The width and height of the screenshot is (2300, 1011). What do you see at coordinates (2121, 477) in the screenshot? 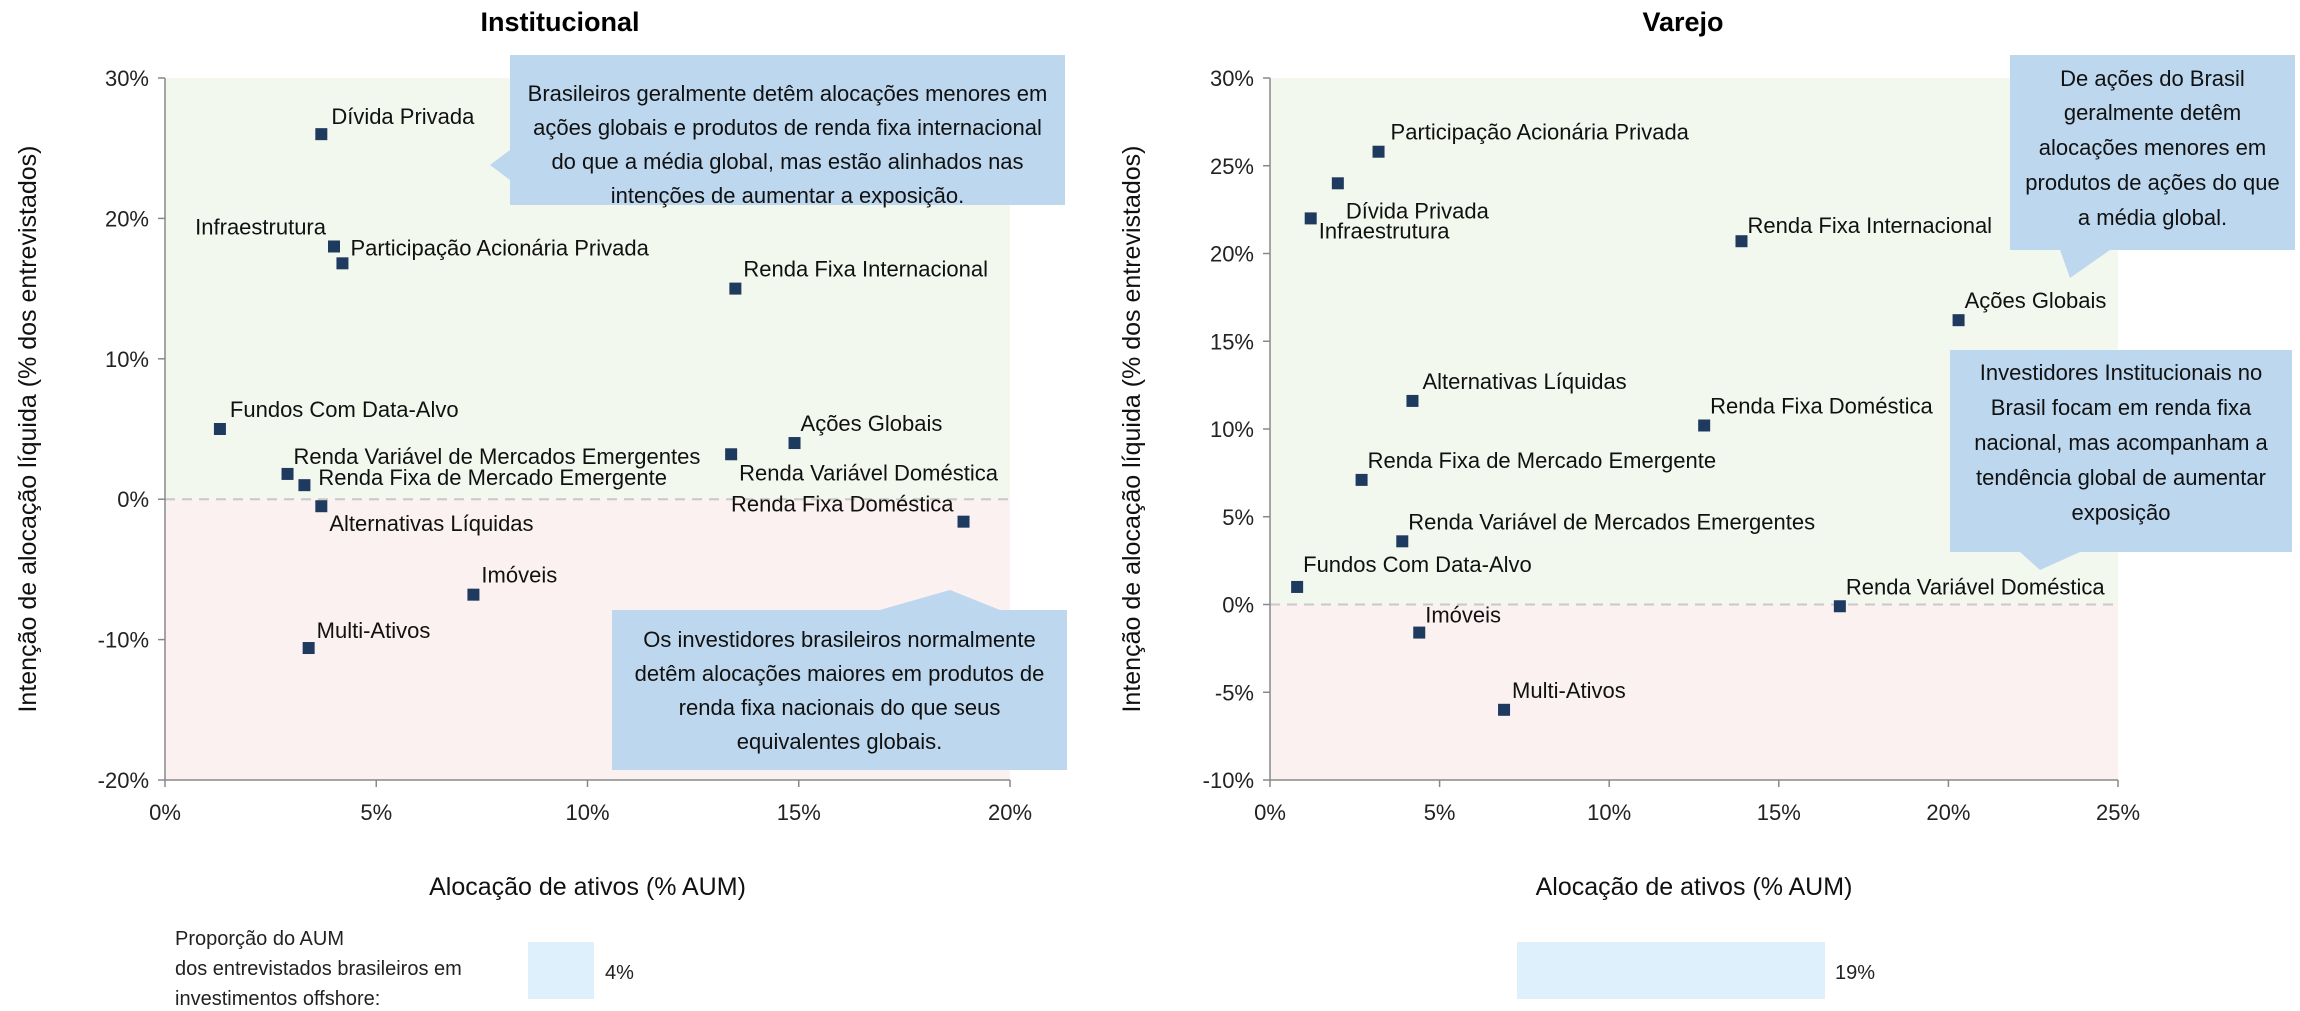
I see `callout-line: tendência global de aumentar` at bounding box center [2121, 477].